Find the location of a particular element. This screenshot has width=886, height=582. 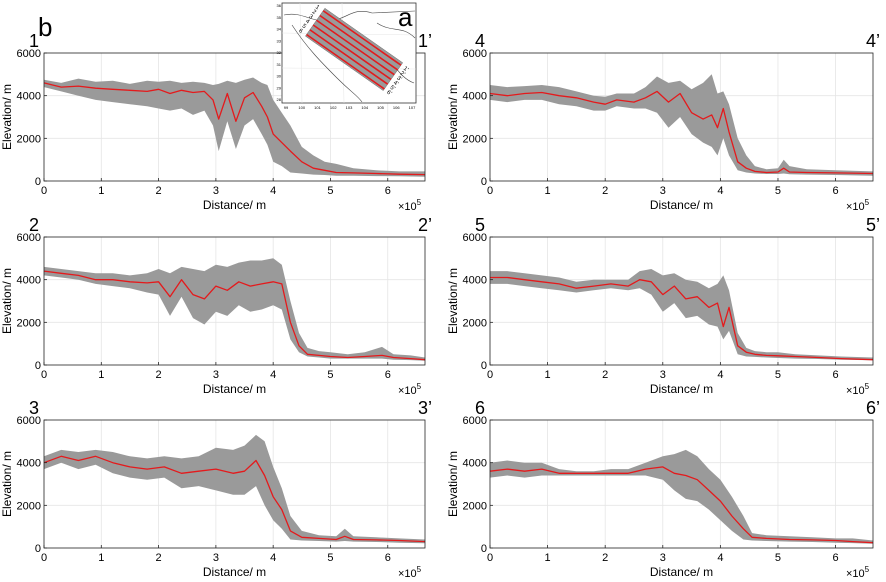

inset-lon-label: 103 is located at coordinates (349, 107).